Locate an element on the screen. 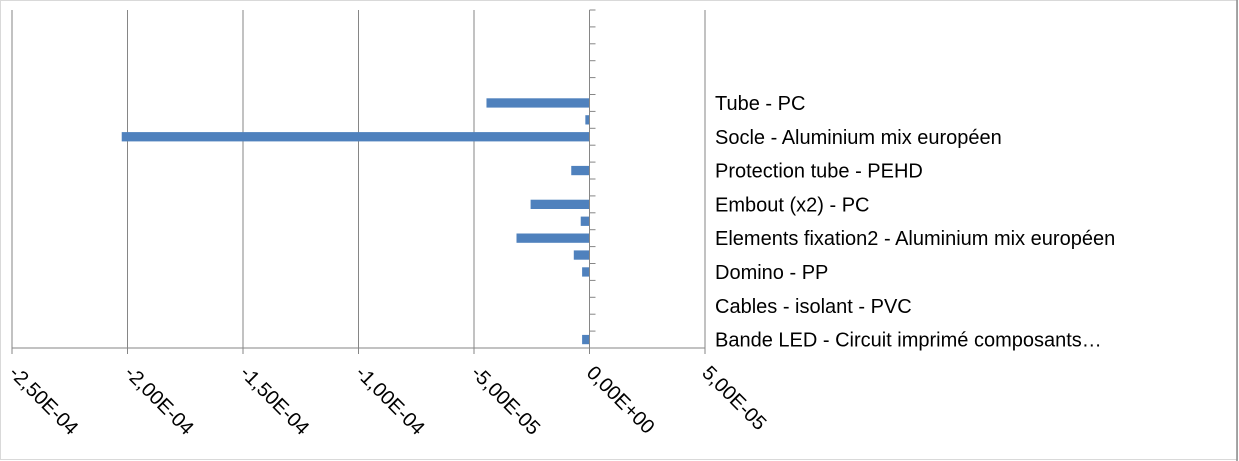 This screenshot has width=1239, height=461. category-label: Embout (x2) - PC is located at coordinates (792, 205).